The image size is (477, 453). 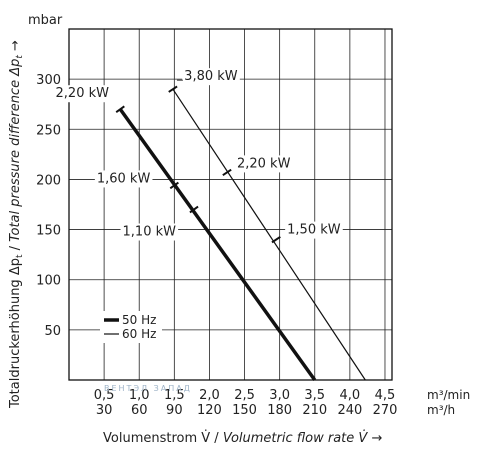 What do you see at coordinates (104, 410) in the screenshot?
I see `x-tick-label-secondary: 30` at bounding box center [104, 410].